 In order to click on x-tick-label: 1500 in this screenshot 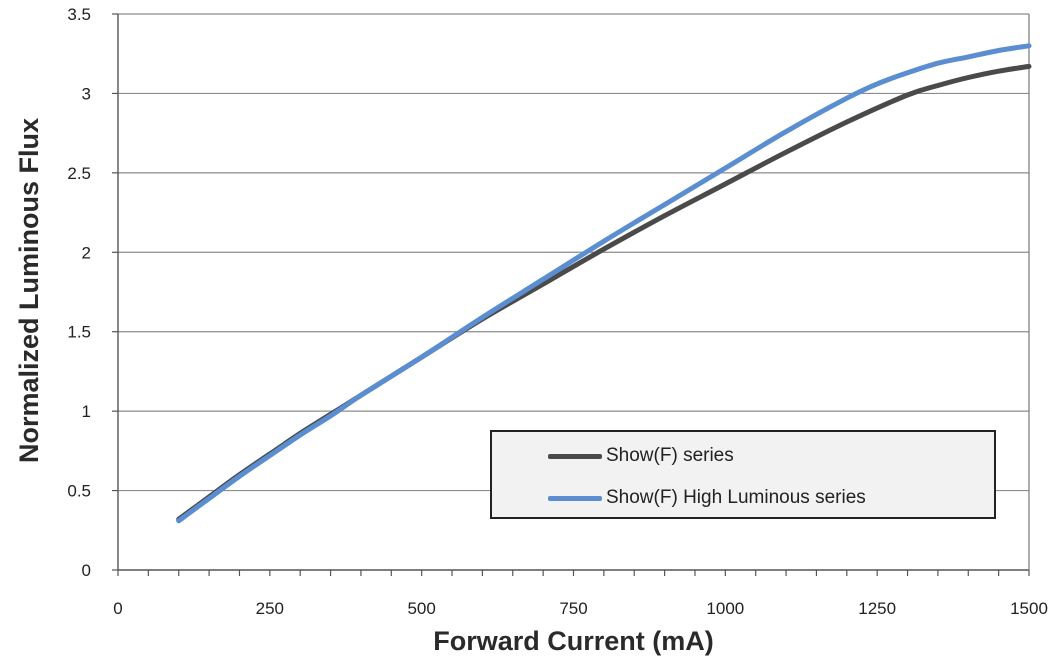, I will do `click(1029, 608)`.